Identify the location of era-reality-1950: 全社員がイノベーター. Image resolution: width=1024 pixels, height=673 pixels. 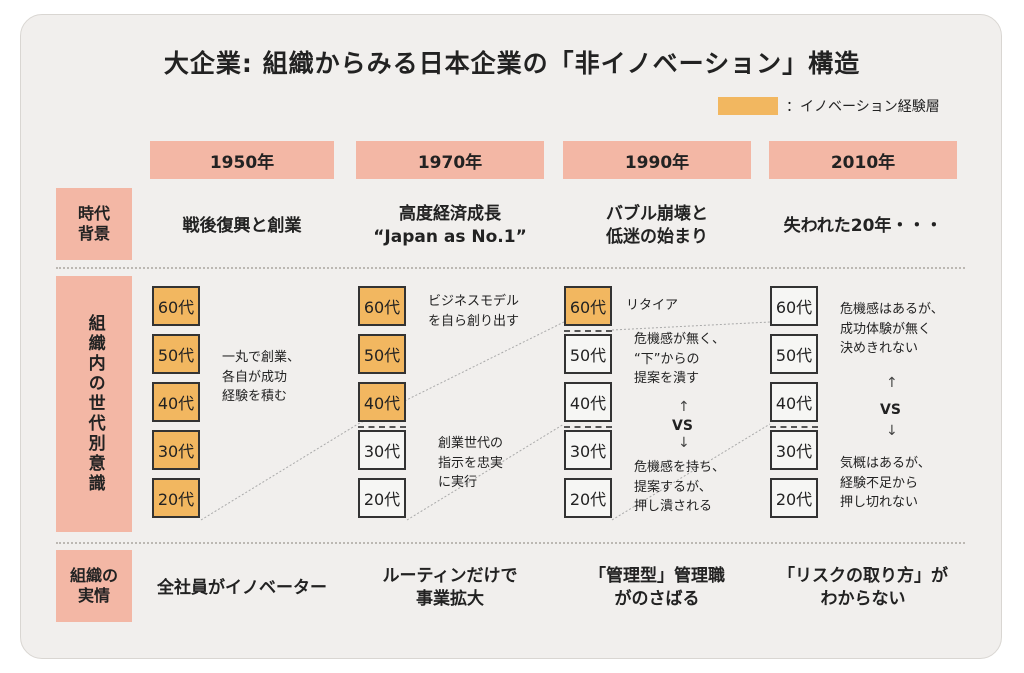
(242, 587).